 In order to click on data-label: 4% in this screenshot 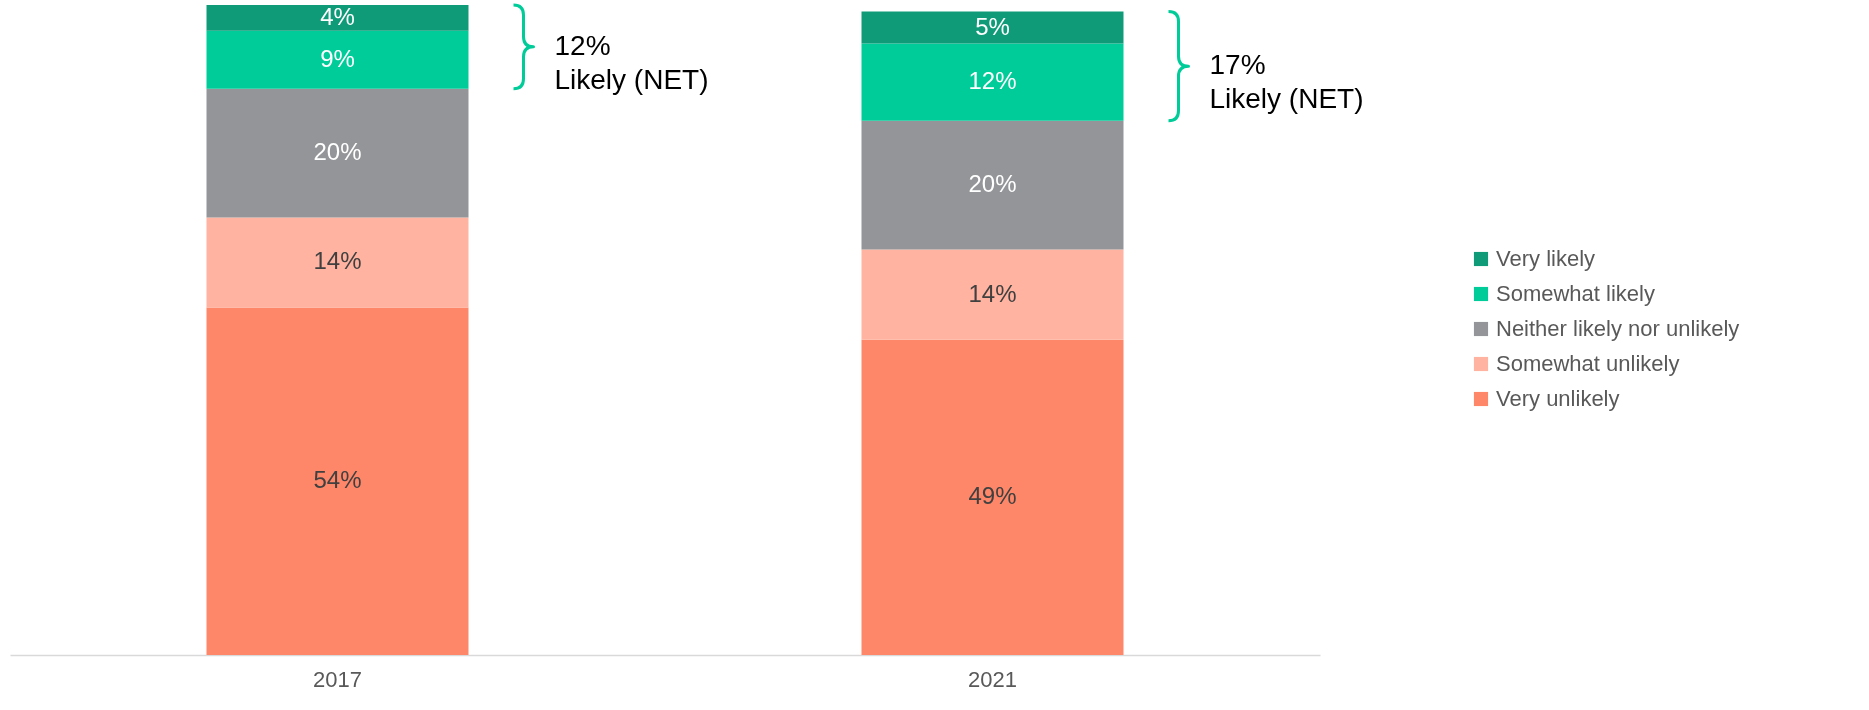, I will do `click(337, 16)`.